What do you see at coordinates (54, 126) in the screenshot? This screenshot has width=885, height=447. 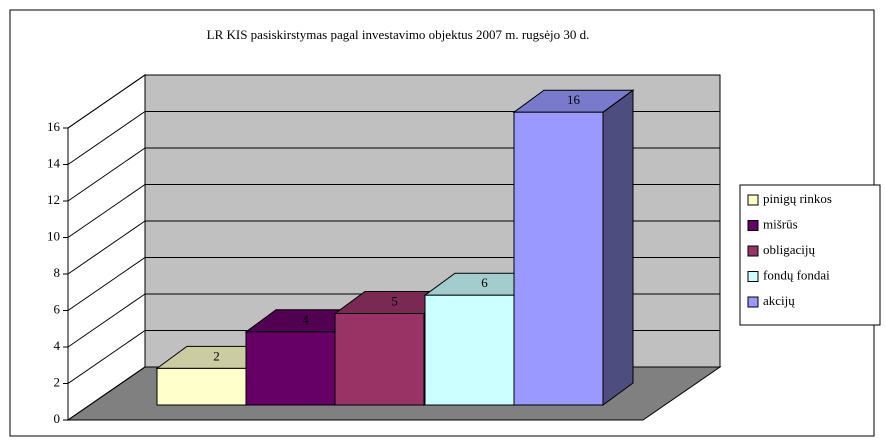 I see `y-tick-label: 16` at bounding box center [54, 126].